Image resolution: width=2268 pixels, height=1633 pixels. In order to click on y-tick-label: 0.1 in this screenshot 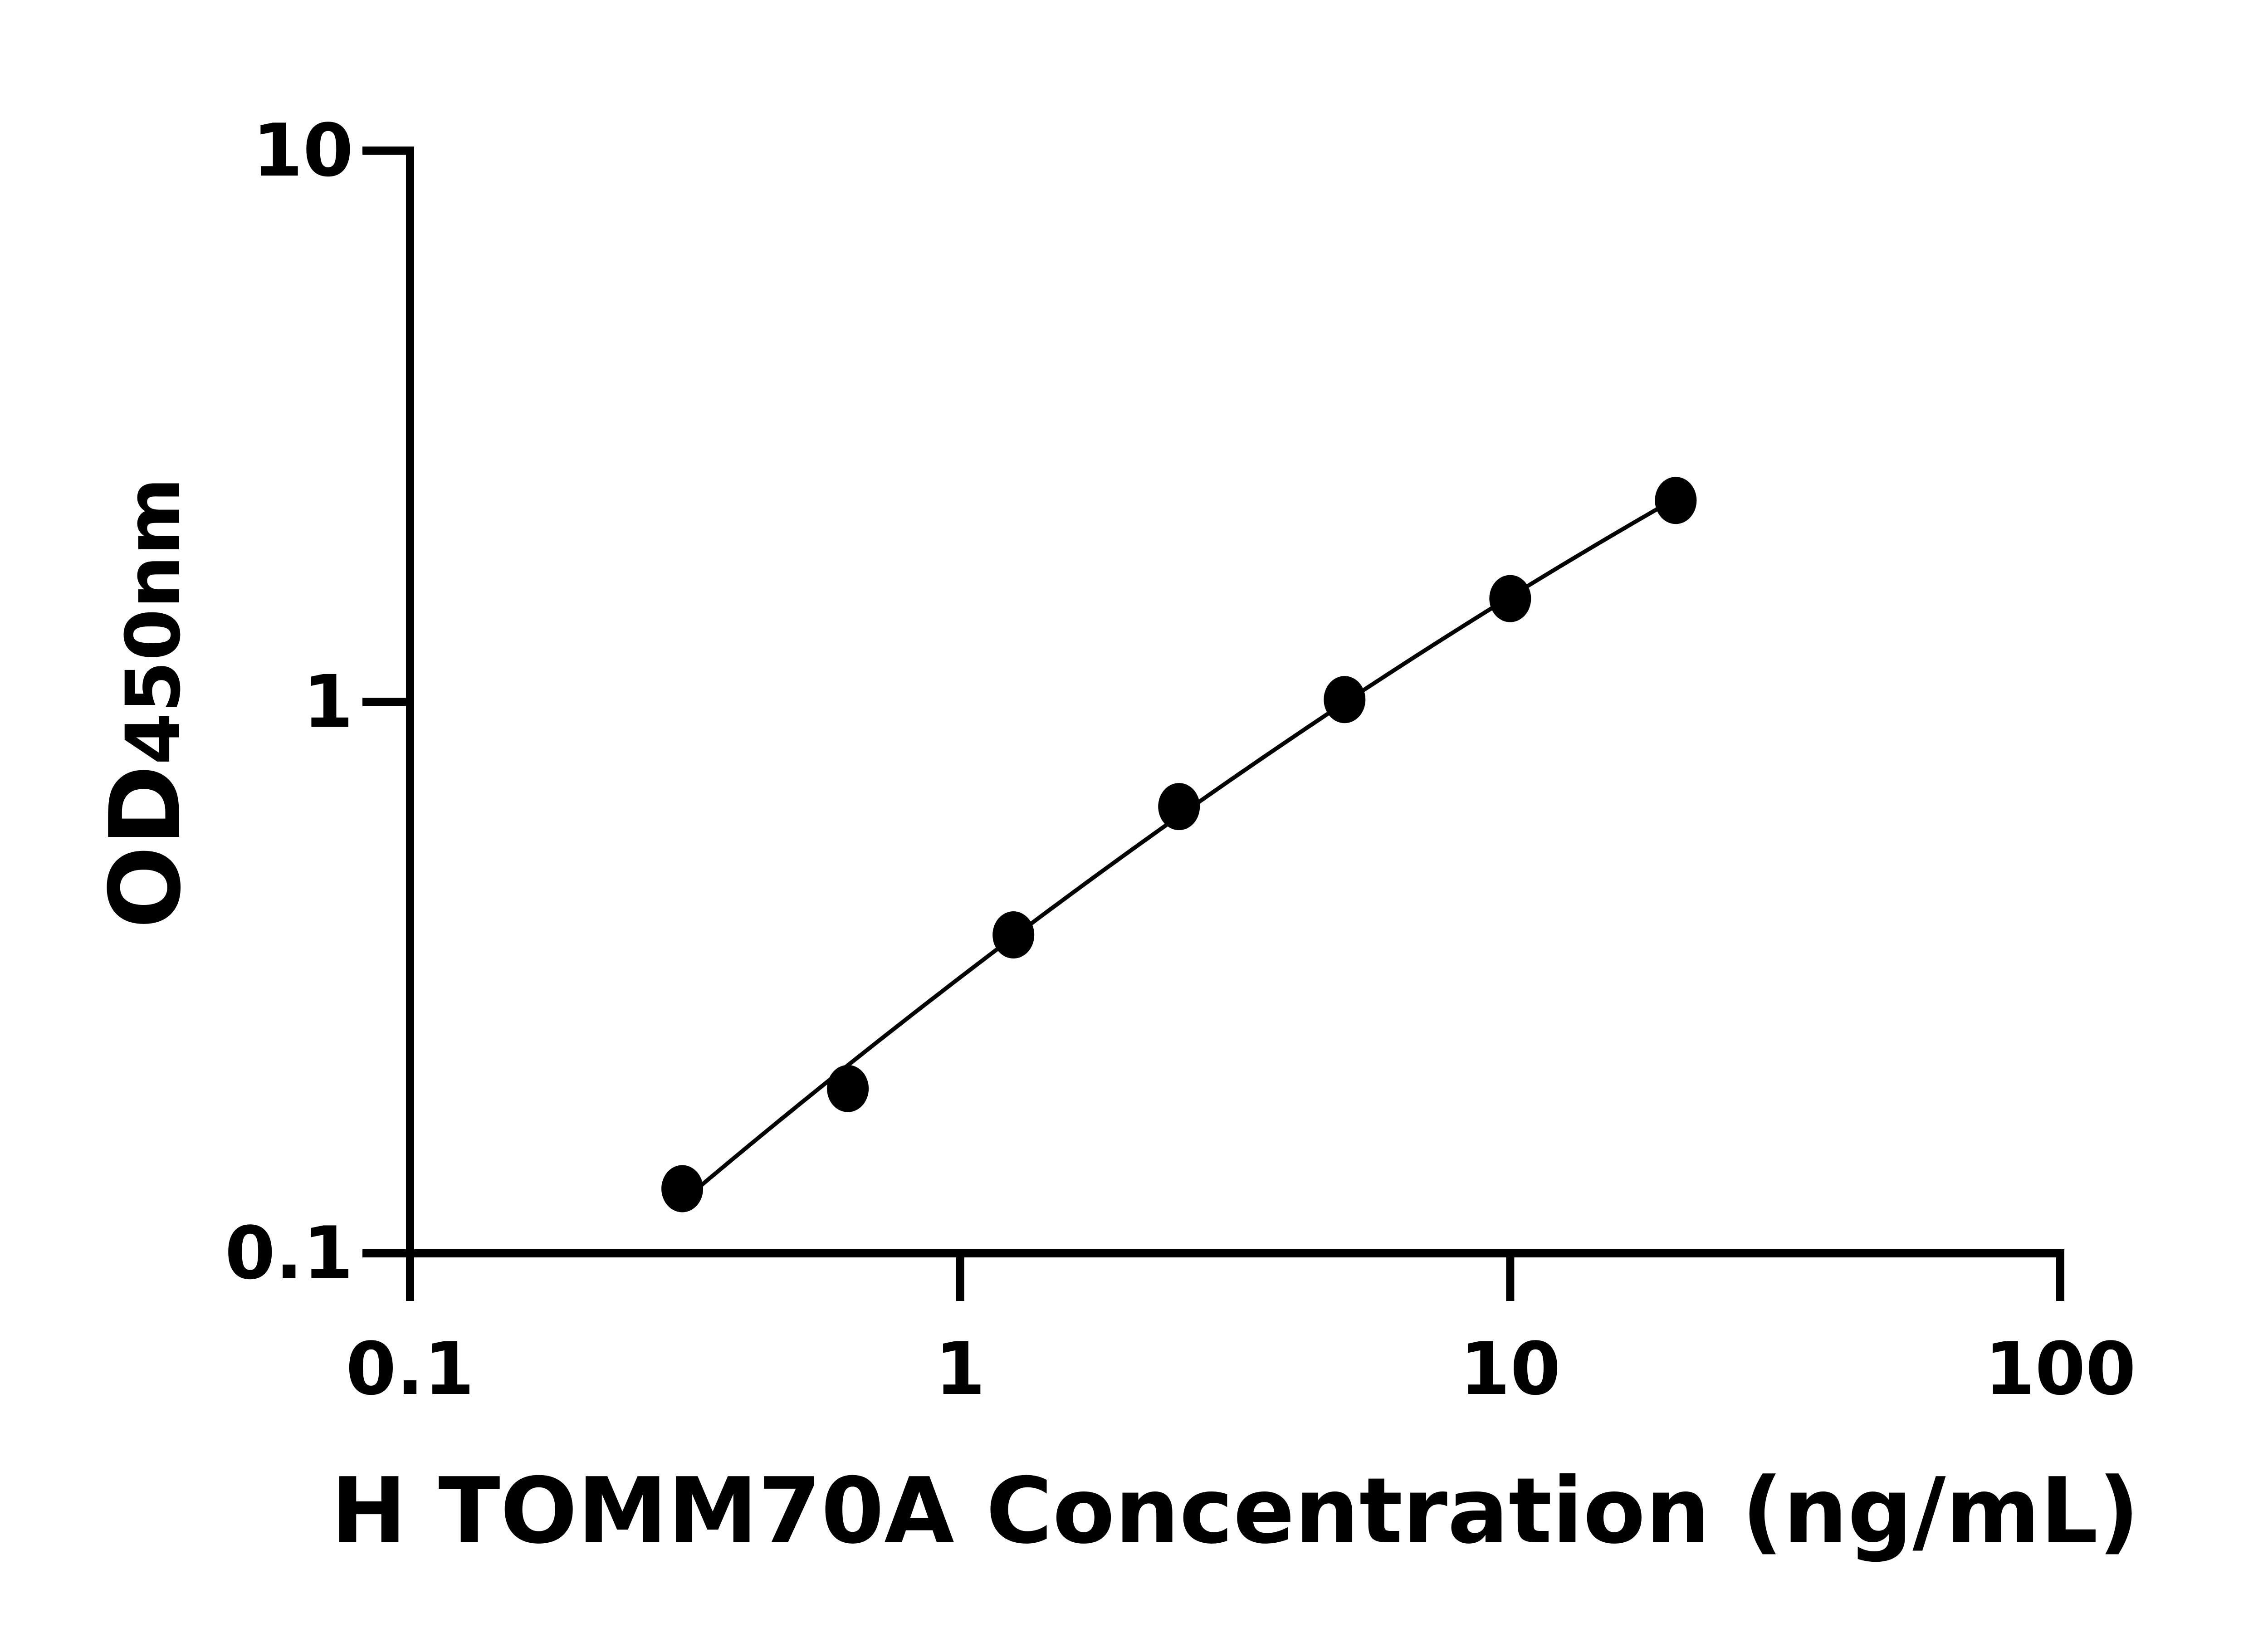, I will do `click(289, 1253)`.